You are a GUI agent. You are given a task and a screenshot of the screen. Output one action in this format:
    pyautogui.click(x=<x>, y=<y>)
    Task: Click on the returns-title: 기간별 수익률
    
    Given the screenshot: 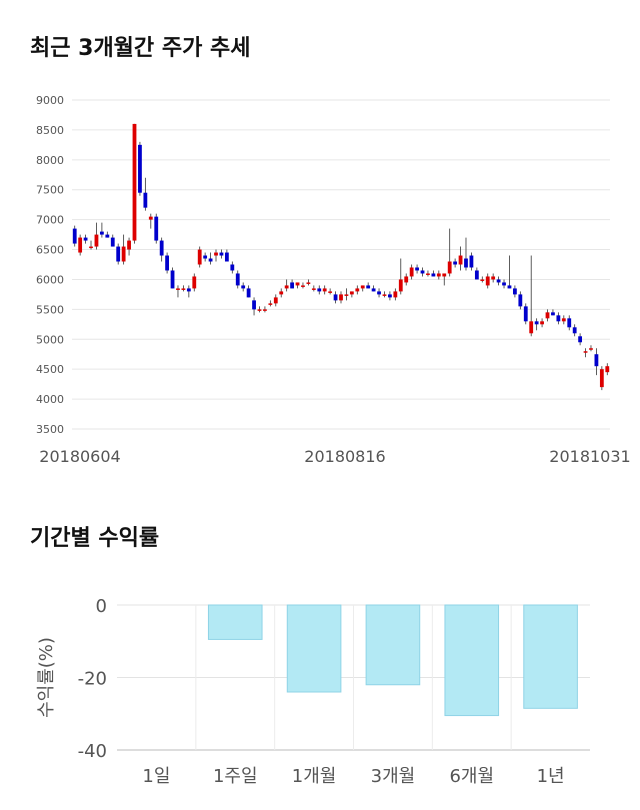 What is the action you would take?
    pyautogui.click(x=95, y=538)
    